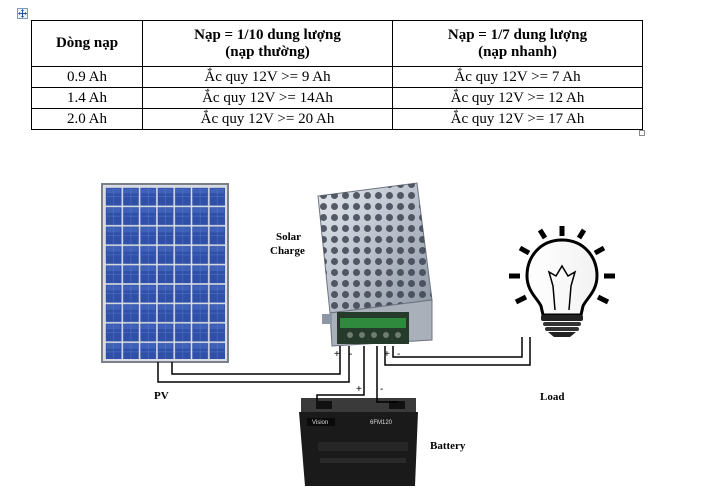  I want to click on pv-label: PV, so click(161, 396).